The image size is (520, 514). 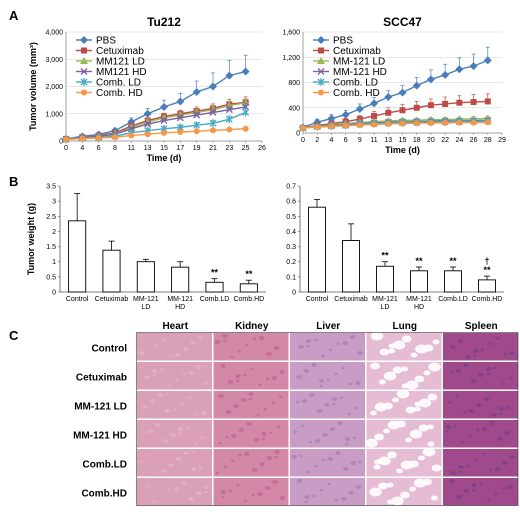 What do you see at coordinates (54, 232) in the screenshot?
I see `y-tick-label: 2` at bounding box center [54, 232].